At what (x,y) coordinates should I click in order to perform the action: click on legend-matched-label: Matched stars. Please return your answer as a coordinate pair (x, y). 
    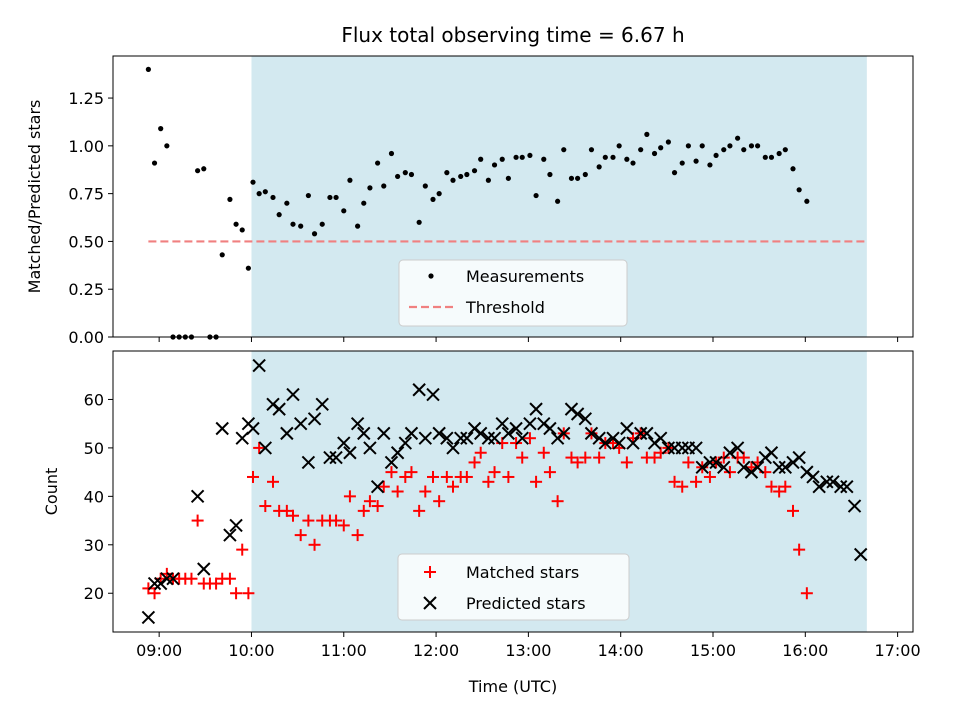
    Looking at the image, I should click on (522, 572).